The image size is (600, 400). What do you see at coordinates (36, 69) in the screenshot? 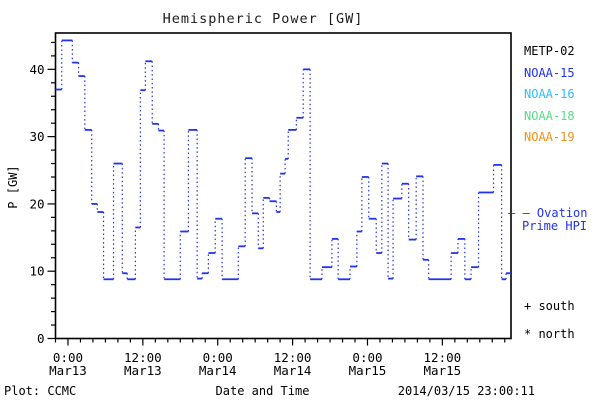
I see `y-tick-label: 40` at bounding box center [36, 69].